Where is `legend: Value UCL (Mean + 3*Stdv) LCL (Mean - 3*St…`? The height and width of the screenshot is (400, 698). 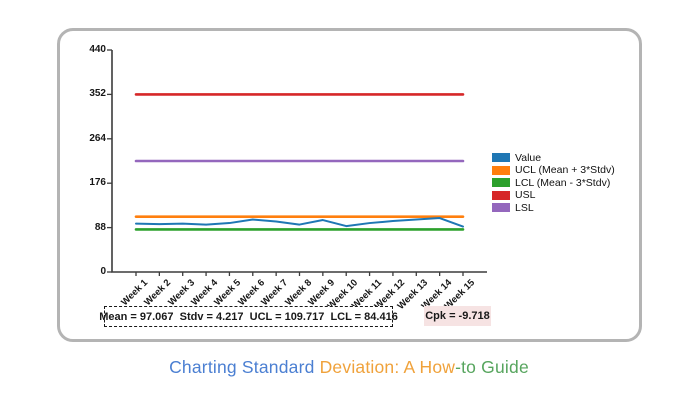
legend: Value UCL (Mean + 3*Stdv) LCL (Mean - 3*St… is located at coordinates (553, 182).